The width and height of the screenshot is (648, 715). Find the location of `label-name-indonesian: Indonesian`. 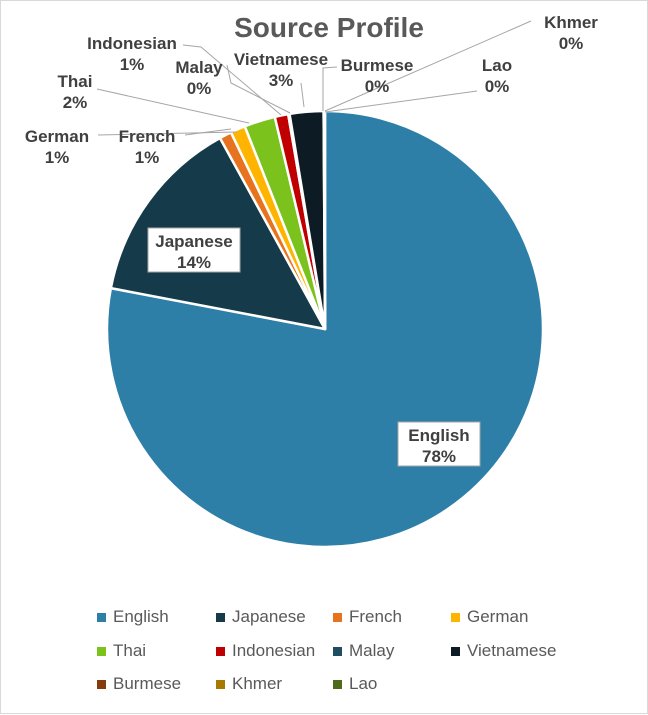

label-name-indonesian: Indonesian is located at coordinates (132, 43).